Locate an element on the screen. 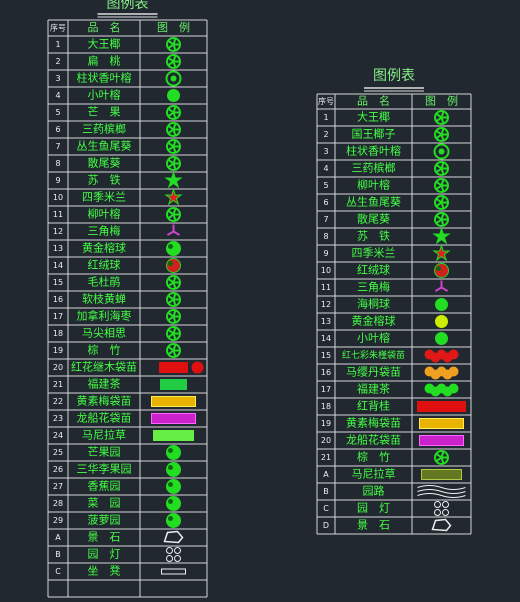 This screenshot has width=520, height=602. plant-name: 园 灯 is located at coordinates (104, 554).